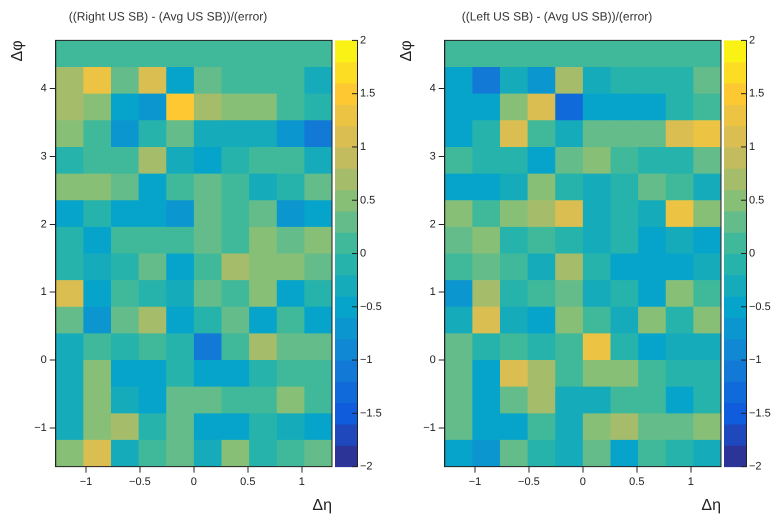 The image size is (777, 523). What do you see at coordinates (557, 17) in the screenshot?
I see `chart-title: ((Left US SB) - (Avg US SB))/(error)` at bounding box center [557, 17].